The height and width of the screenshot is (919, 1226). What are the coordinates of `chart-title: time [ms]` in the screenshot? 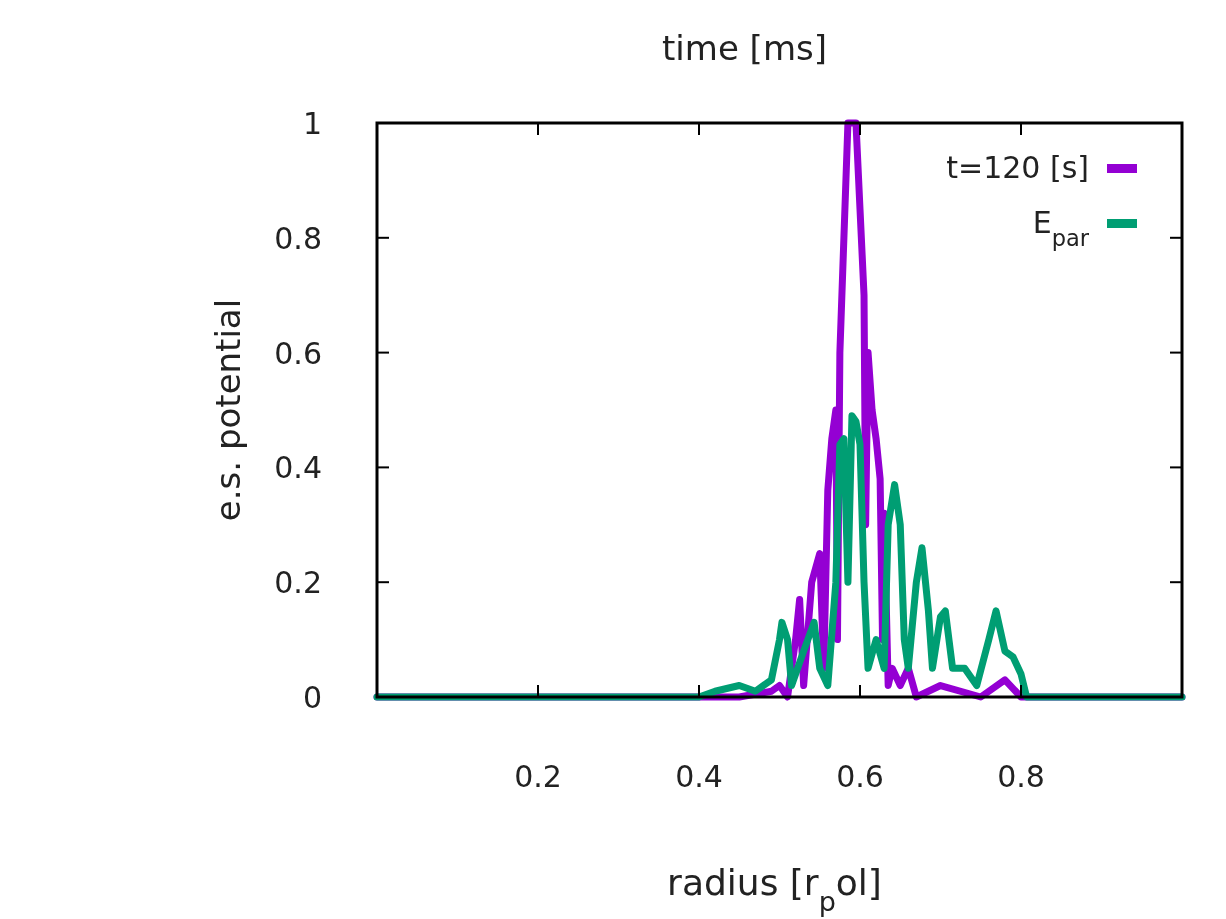 It's located at (744, 48).